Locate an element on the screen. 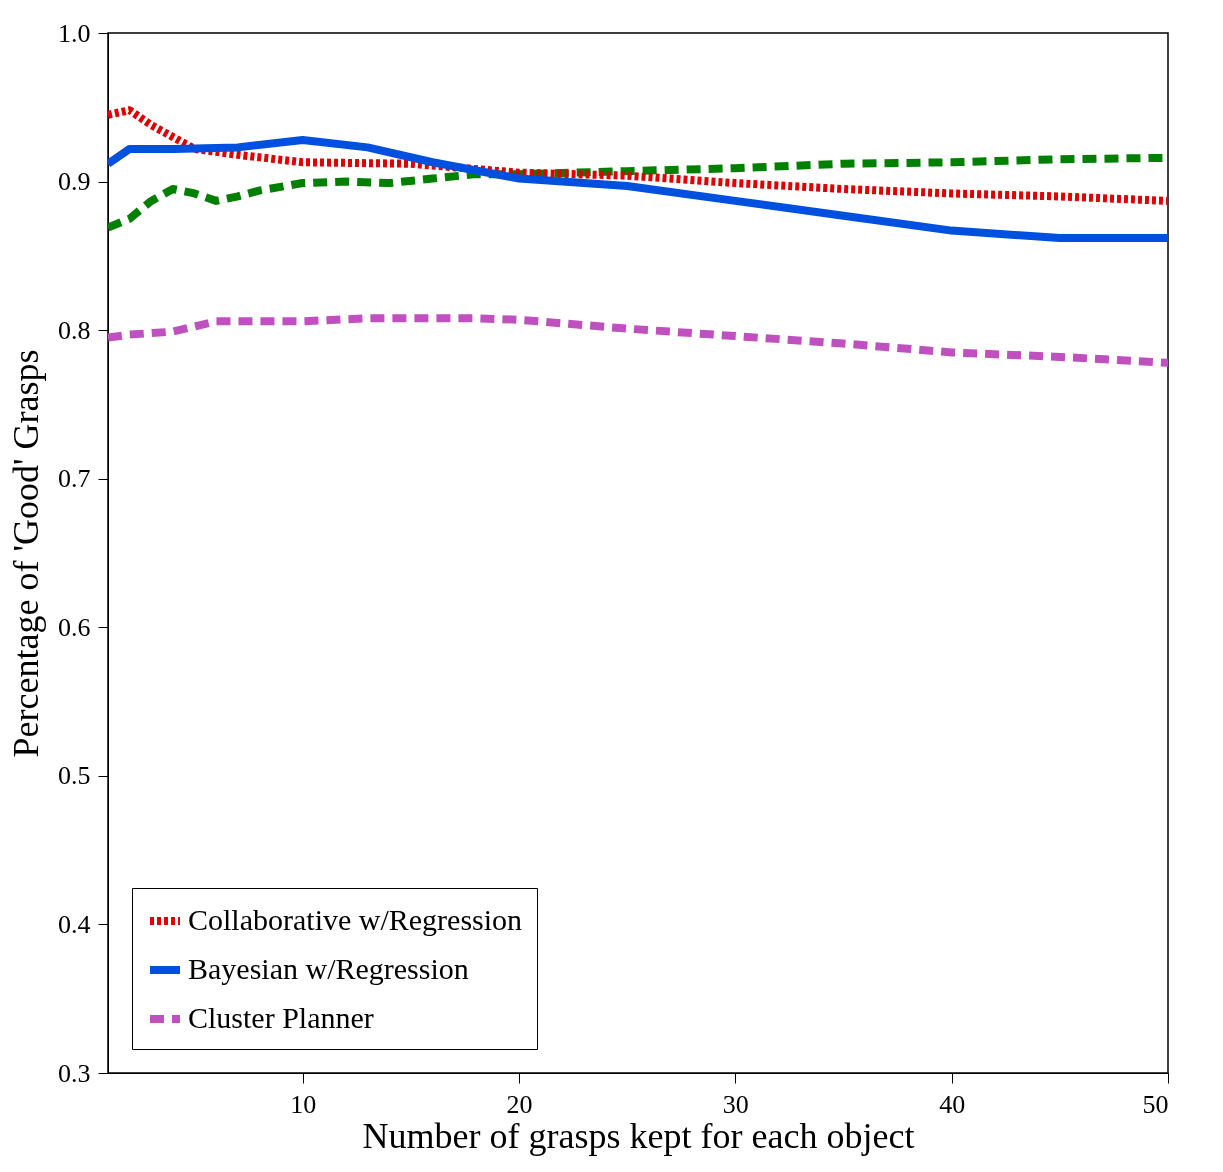 Image resolution: width=1223 pixels, height=1172 pixels. y-tick-label: 0.8 is located at coordinates (74, 330).